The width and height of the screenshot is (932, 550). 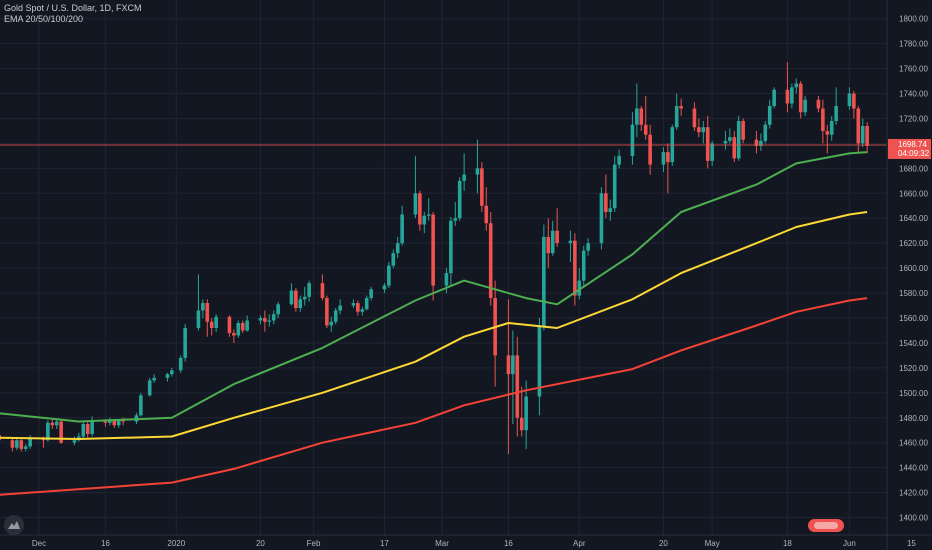 What do you see at coordinates (909, 275) in the screenshot?
I see `price-axis` at bounding box center [909, 275].